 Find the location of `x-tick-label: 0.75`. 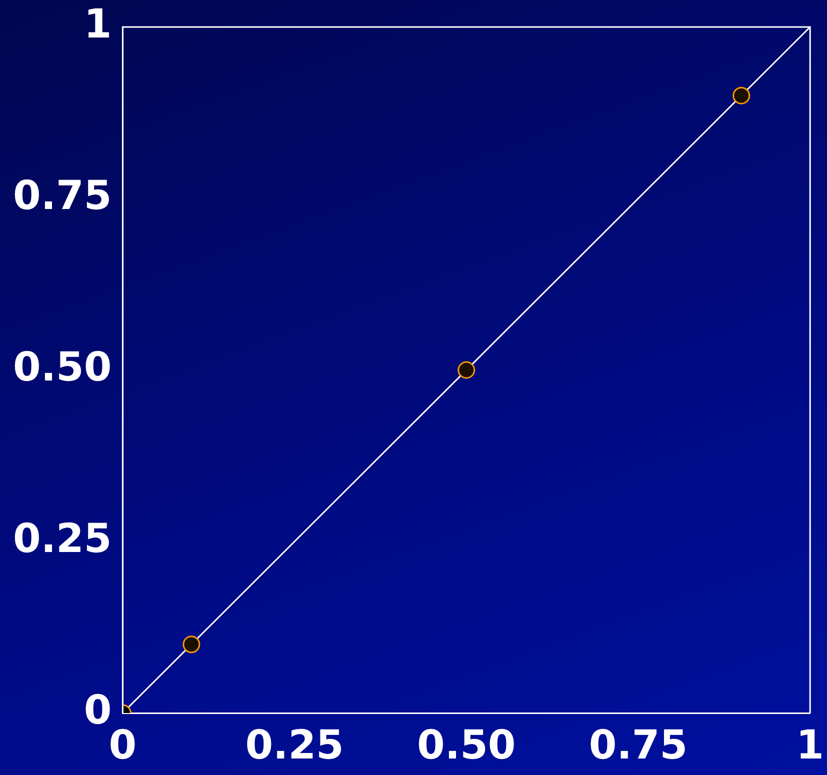

x-tick-label: 0.75 is located at coordinates (638, 745).